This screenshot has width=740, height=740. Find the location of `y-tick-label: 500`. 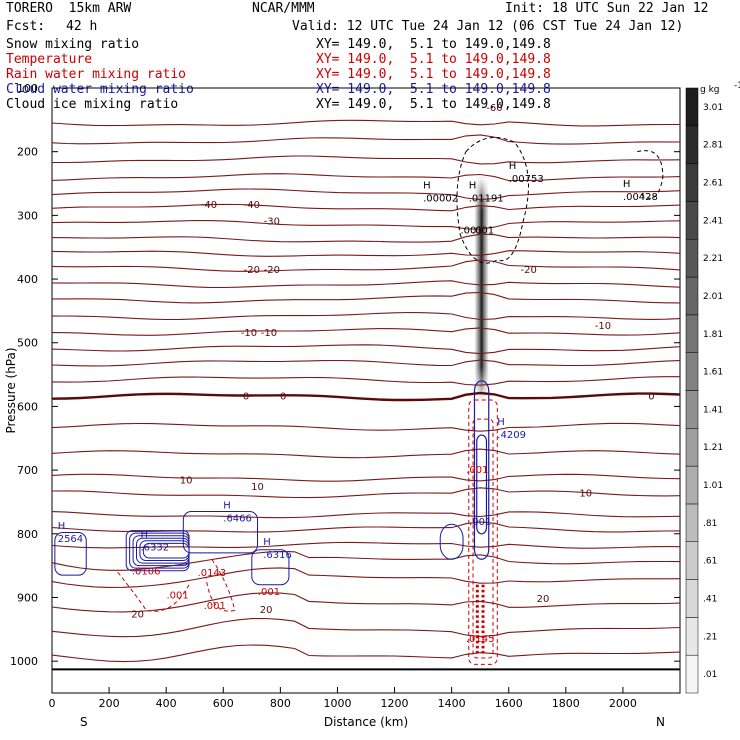

y-tick-label: 500 is located at coordinates (27, 343).